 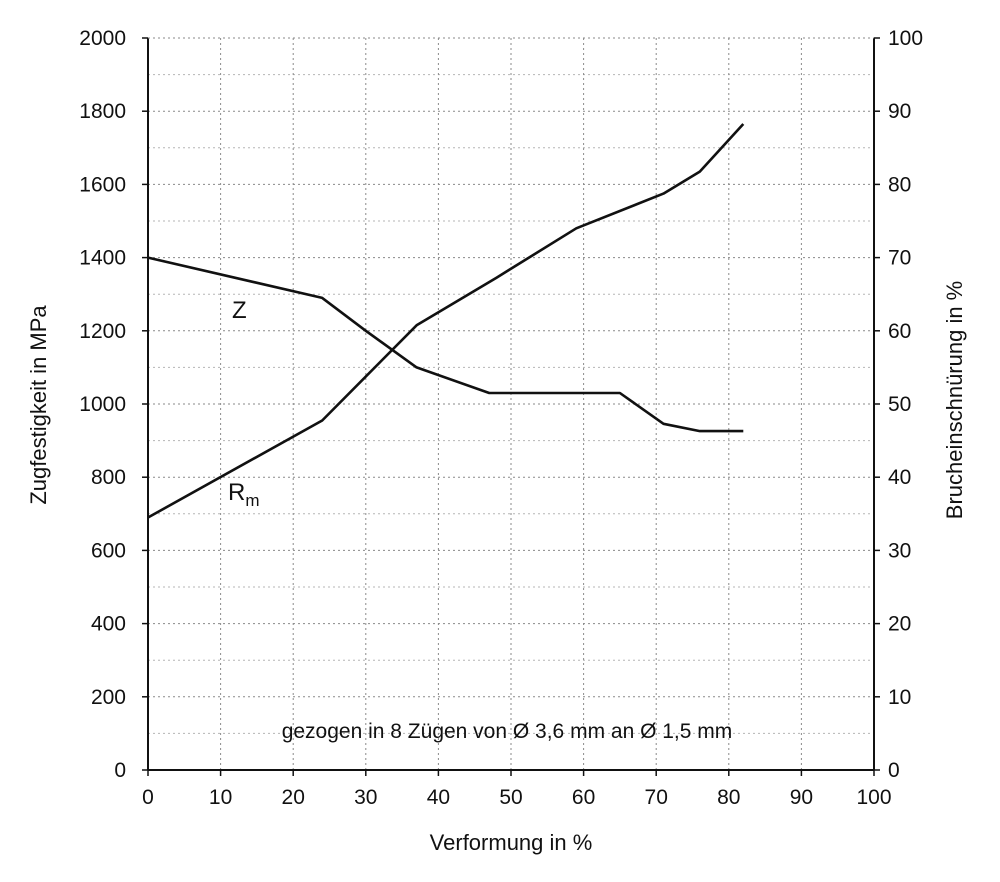 I want to click on y-tick-label: 0, so click(x=120, y=770).